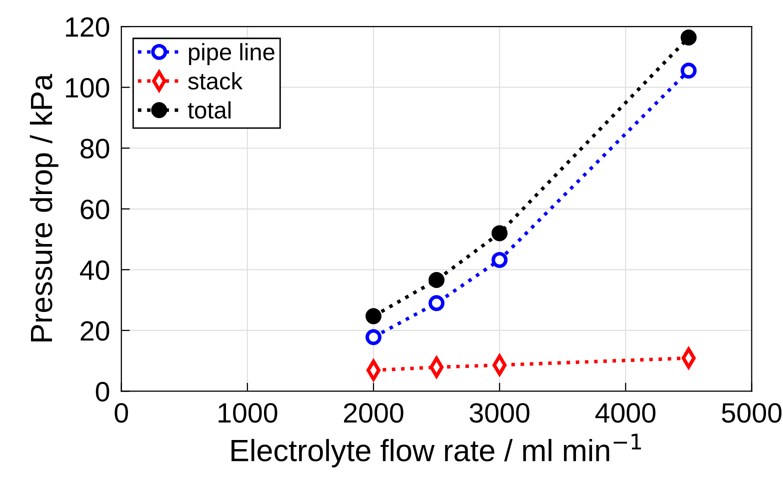  What do you see at coordinates (95, 331) in the screenshot?
I see `y-tick-label: 20` at bounding box center [95, 331].